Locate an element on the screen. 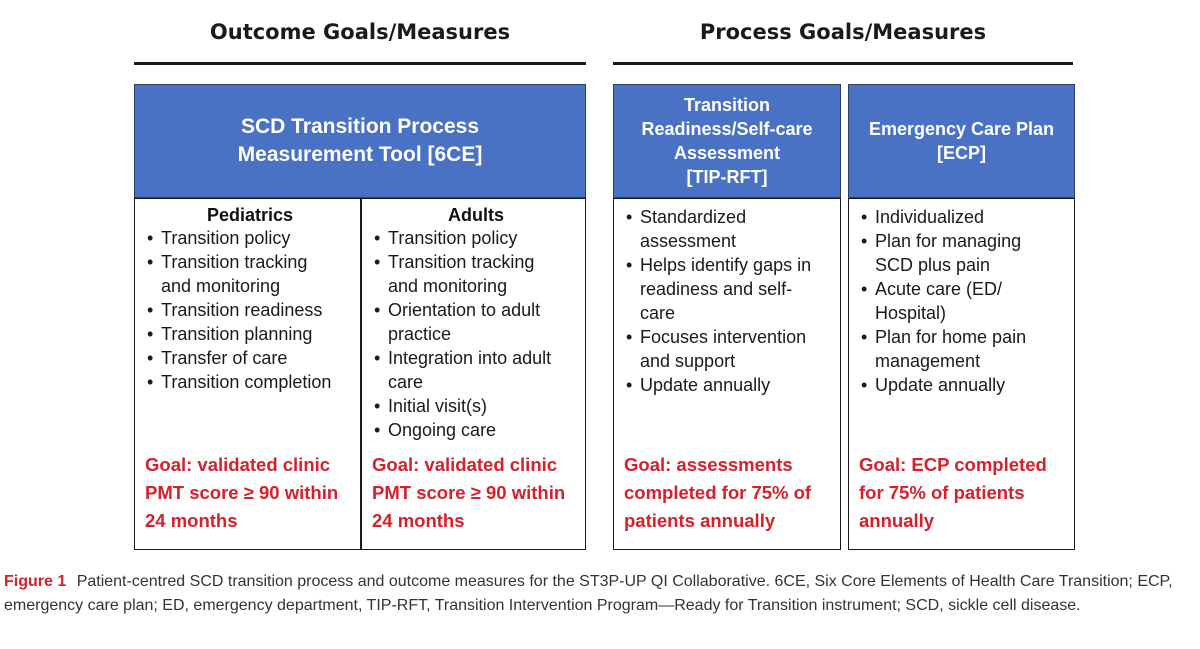 The image size is (1200, 649). list-item: Transition readiness is located at coordinates (250, 310).